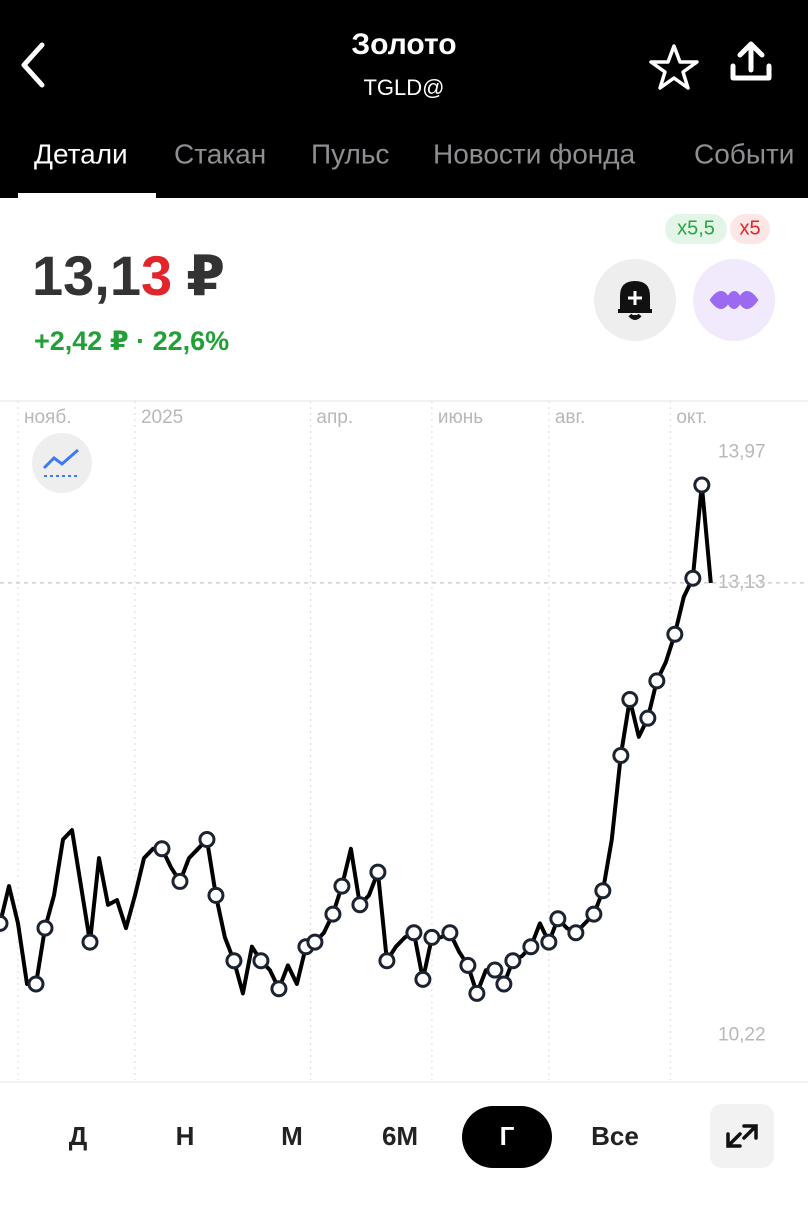 The height and width of the screenshot is (1205, 808). I want to click on indicators-icon, so click(60, 459).